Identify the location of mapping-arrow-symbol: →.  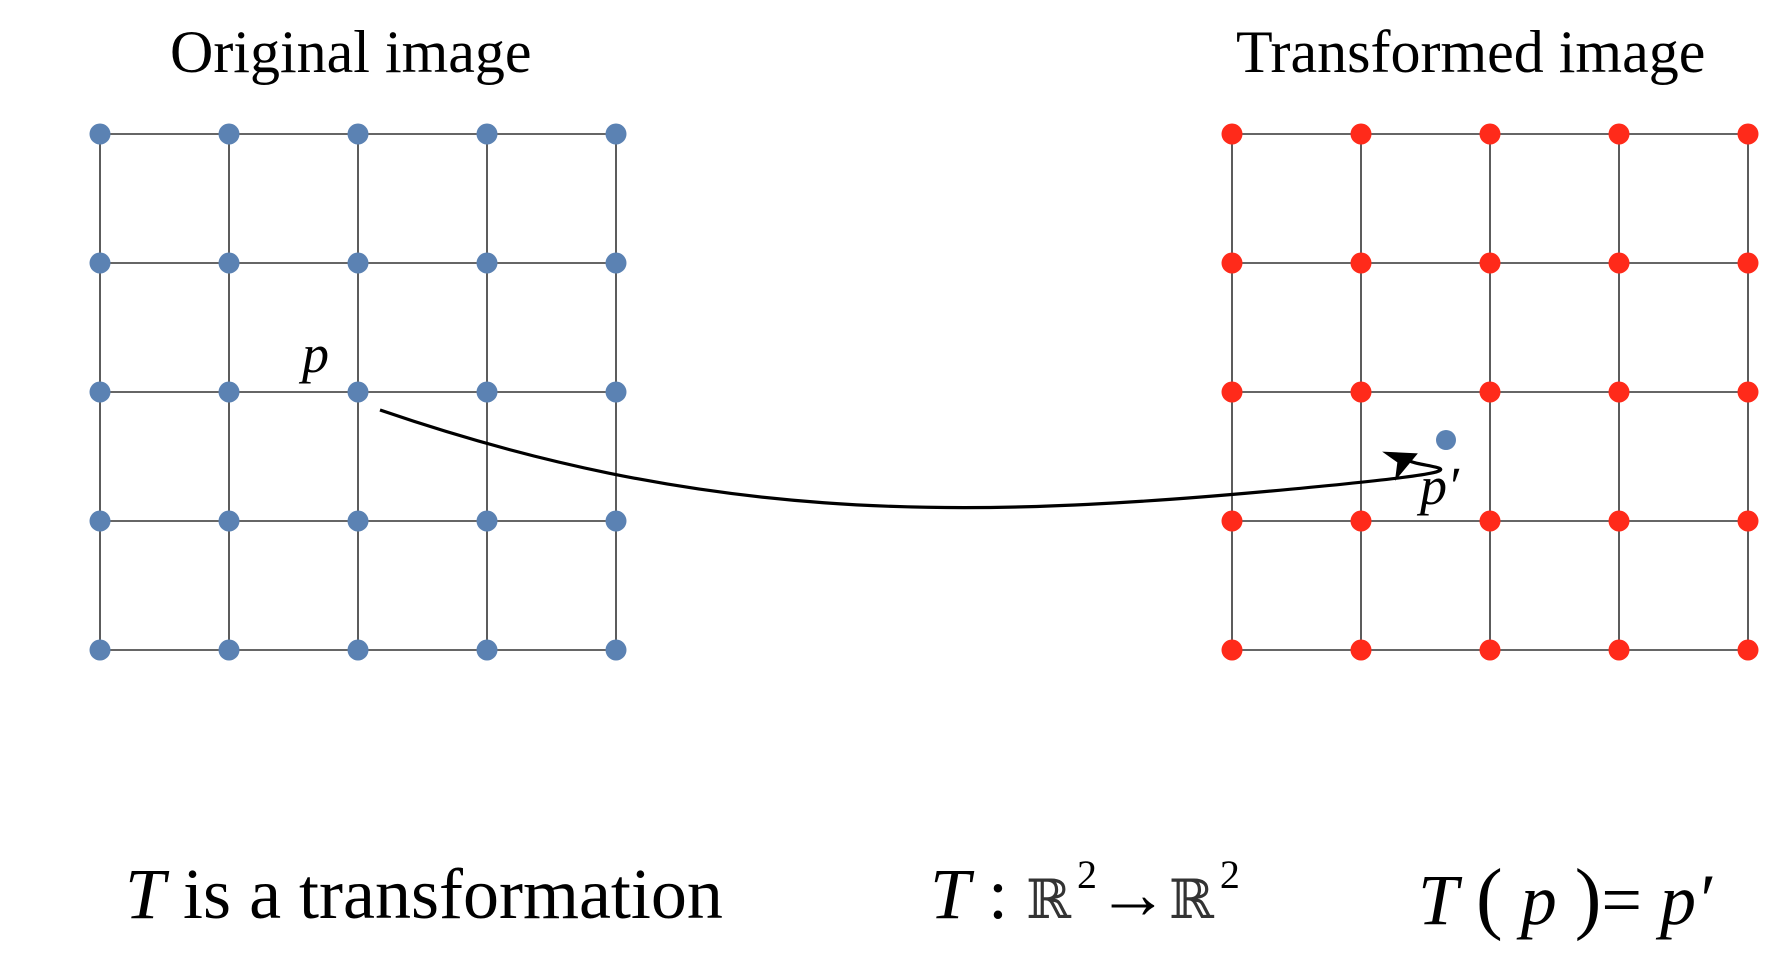
(1132, 894).